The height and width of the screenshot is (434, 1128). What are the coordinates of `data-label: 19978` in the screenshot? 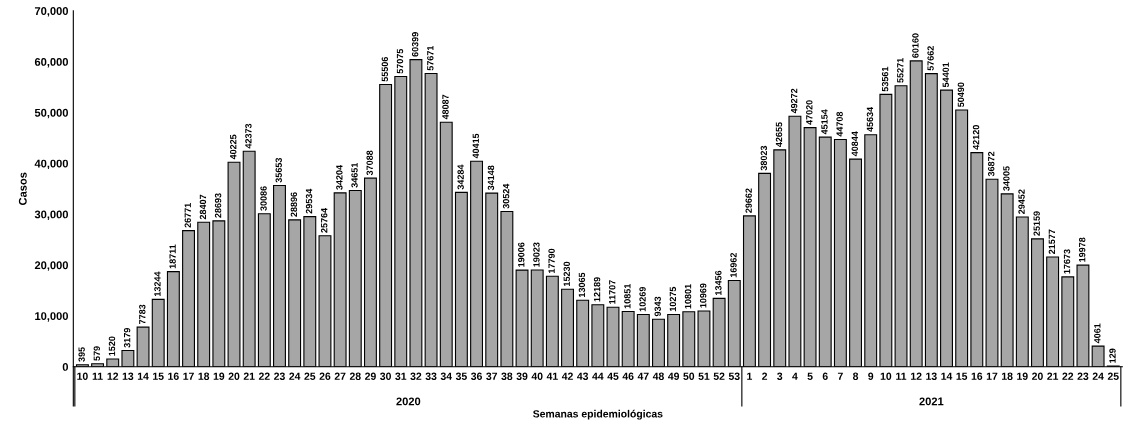 It's located at (1082, 249).